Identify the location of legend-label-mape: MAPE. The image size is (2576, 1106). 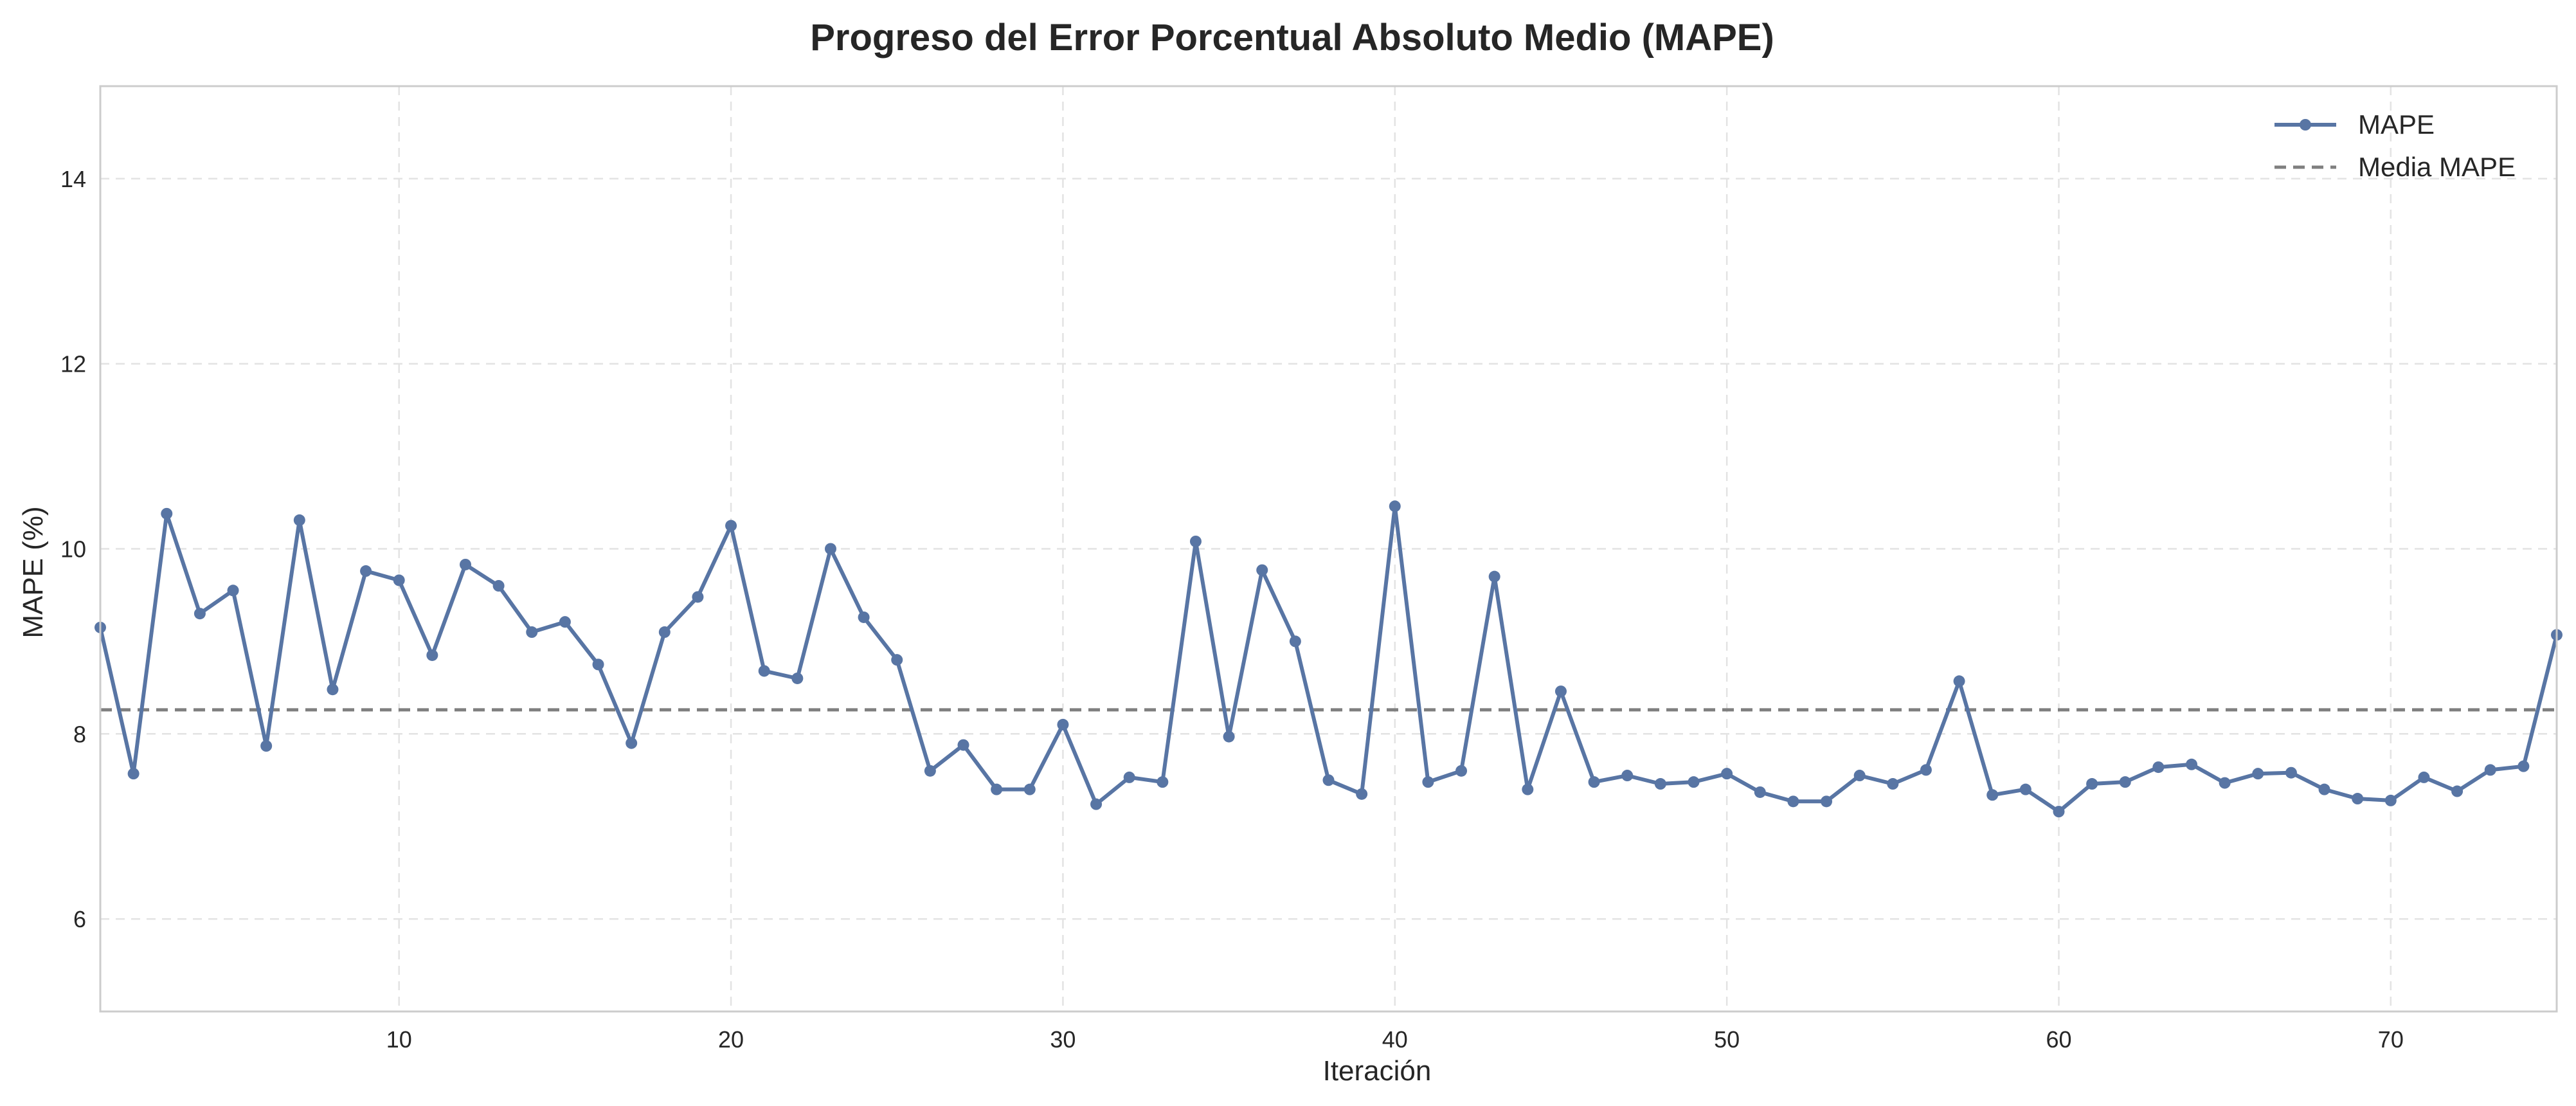
(2396, 125).